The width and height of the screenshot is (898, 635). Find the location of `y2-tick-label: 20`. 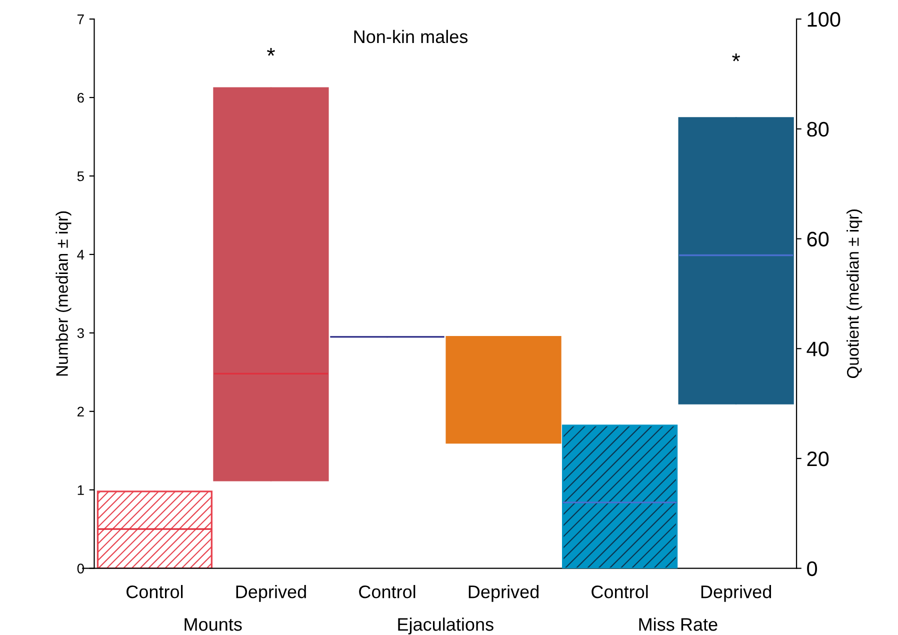

y2-tick-label: 20 is located at coordinates (818, 458).